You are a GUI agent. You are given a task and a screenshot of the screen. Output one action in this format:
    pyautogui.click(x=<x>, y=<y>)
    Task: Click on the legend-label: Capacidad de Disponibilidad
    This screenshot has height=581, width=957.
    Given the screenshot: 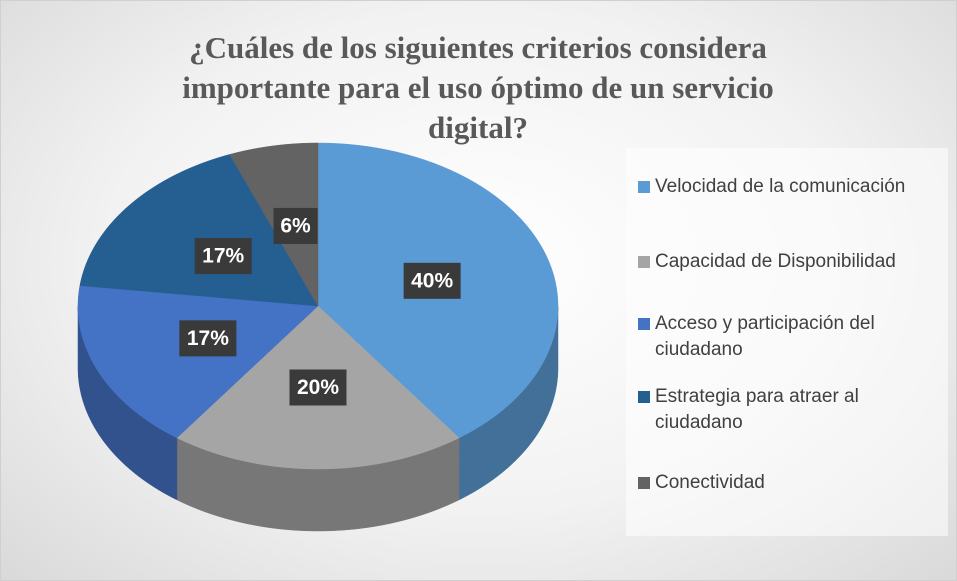 What is the action you would take?
    pyautogui.click(x=775, y=261)
    